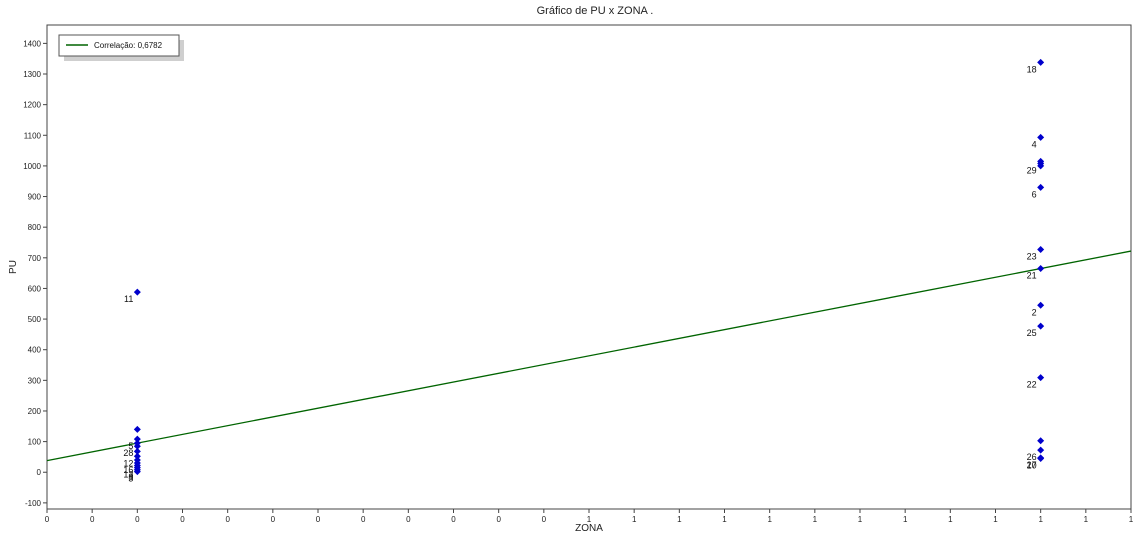 This screenshot has height=533, width=1134. Describe the element at coordinates (35, 288) in the screenshot. I see `y-tick-label: 600` at that location.